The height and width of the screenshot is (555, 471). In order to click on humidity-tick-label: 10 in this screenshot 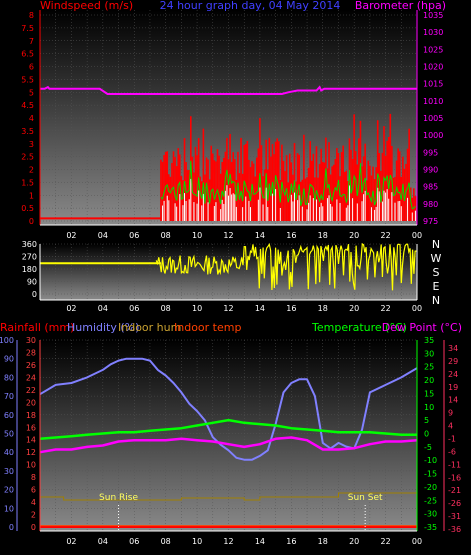, I will do `click(9, 508)`.